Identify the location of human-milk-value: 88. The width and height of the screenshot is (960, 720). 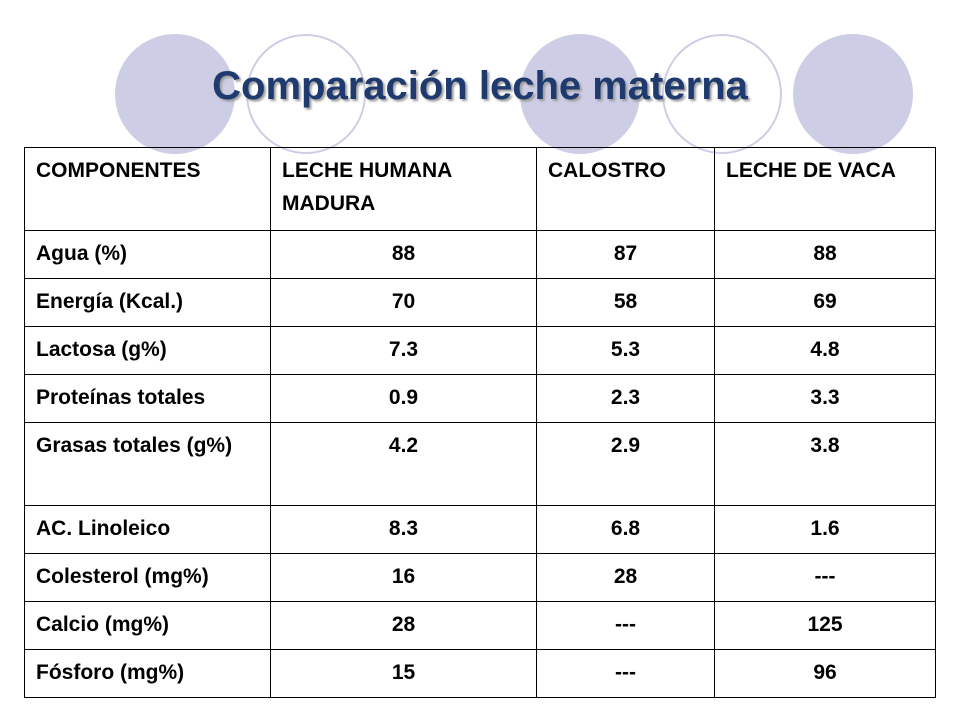
(403, 254).